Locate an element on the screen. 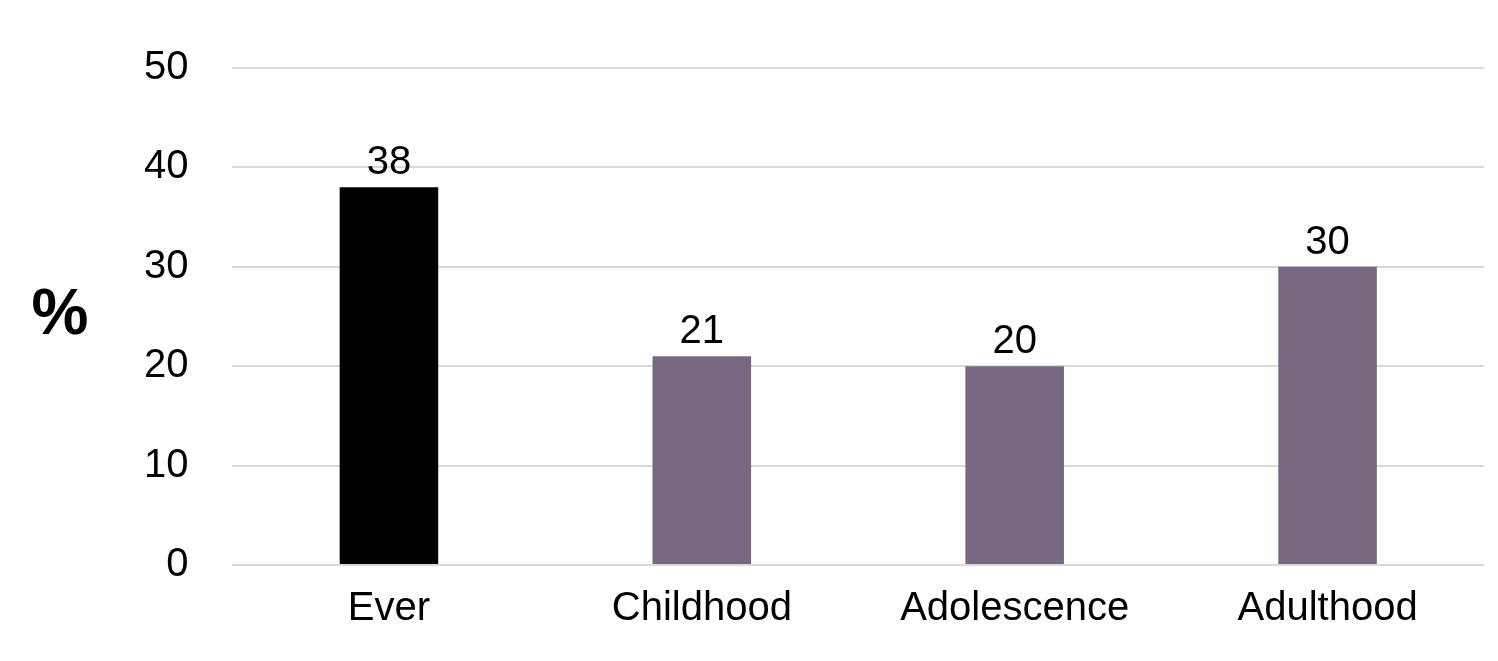  y-tick-label: 10 is located at coordinates (166, 462).